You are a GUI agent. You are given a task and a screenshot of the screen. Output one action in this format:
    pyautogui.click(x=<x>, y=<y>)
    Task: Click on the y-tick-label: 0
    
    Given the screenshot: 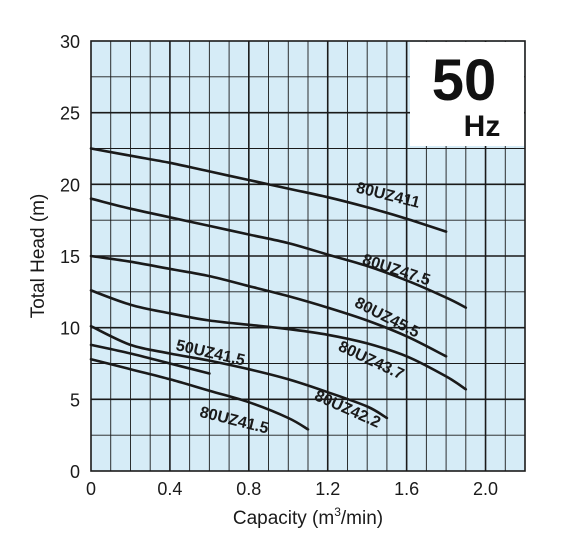 What is the action you would take?
    pyautogui.click(x=75, y=472)
    